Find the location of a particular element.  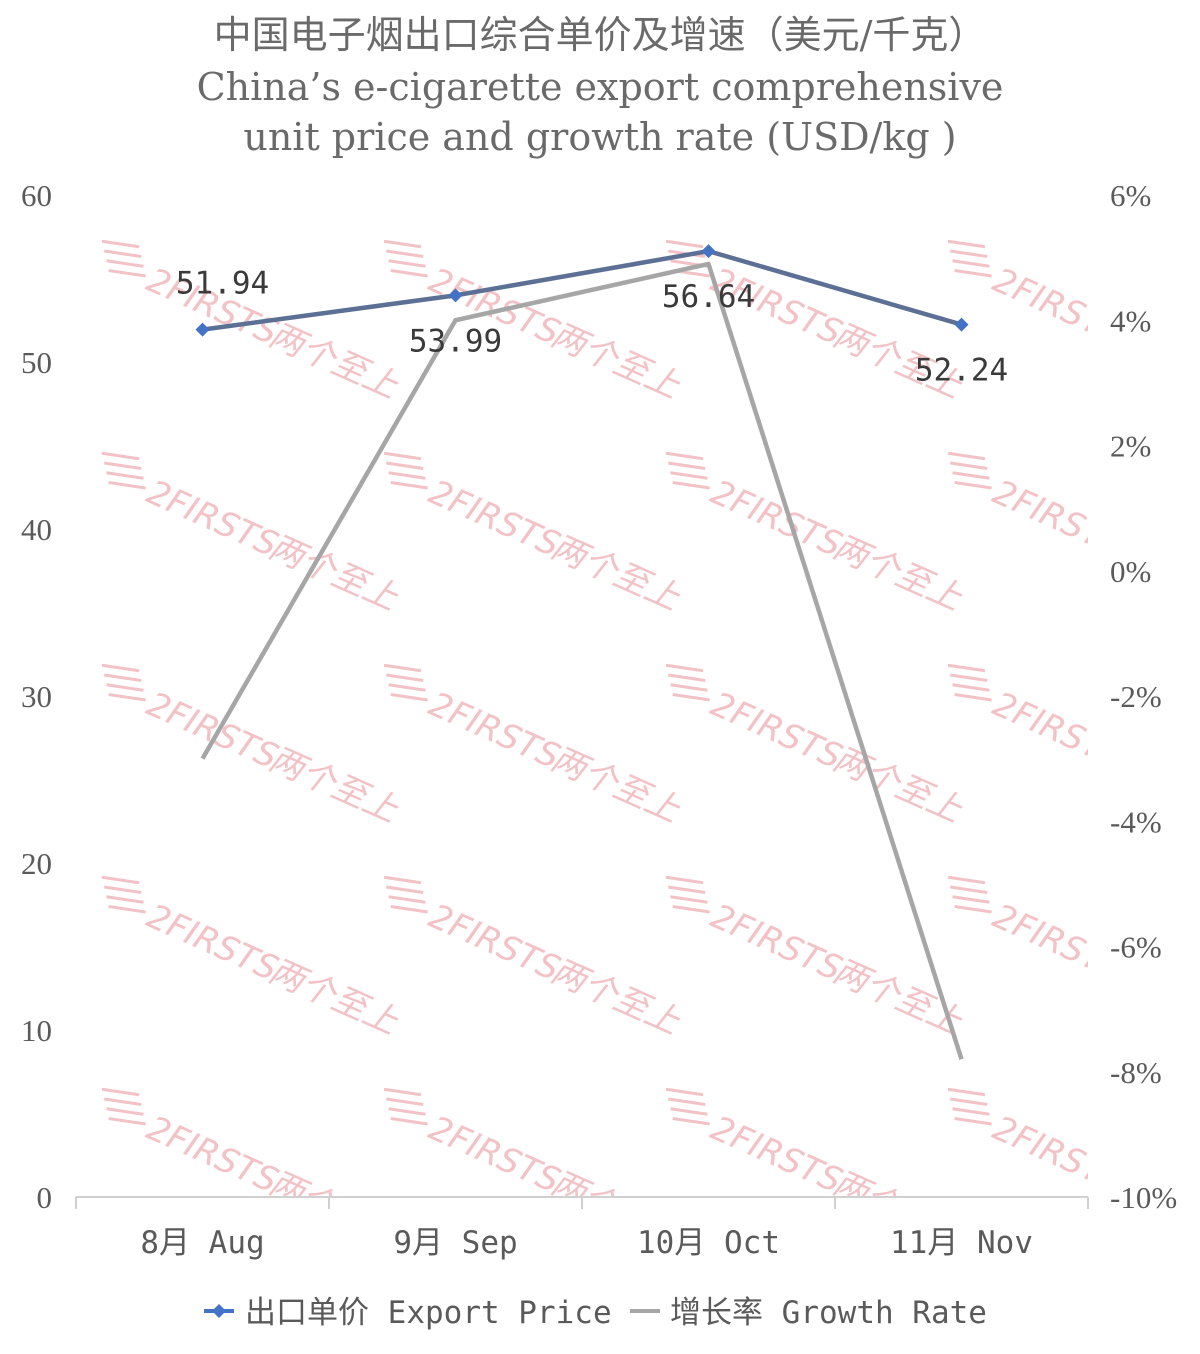

export-price-data-label: 53.99 is located at coordinates (455, 341).